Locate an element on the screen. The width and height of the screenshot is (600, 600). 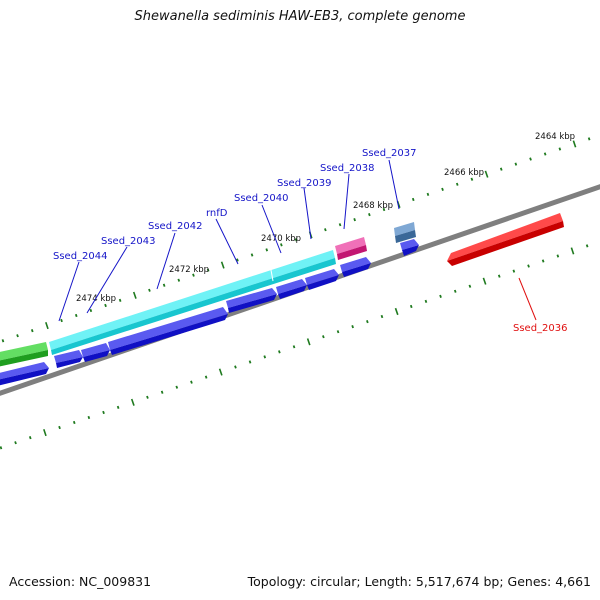
cds-rnfd is located at coordinates (168, 331).